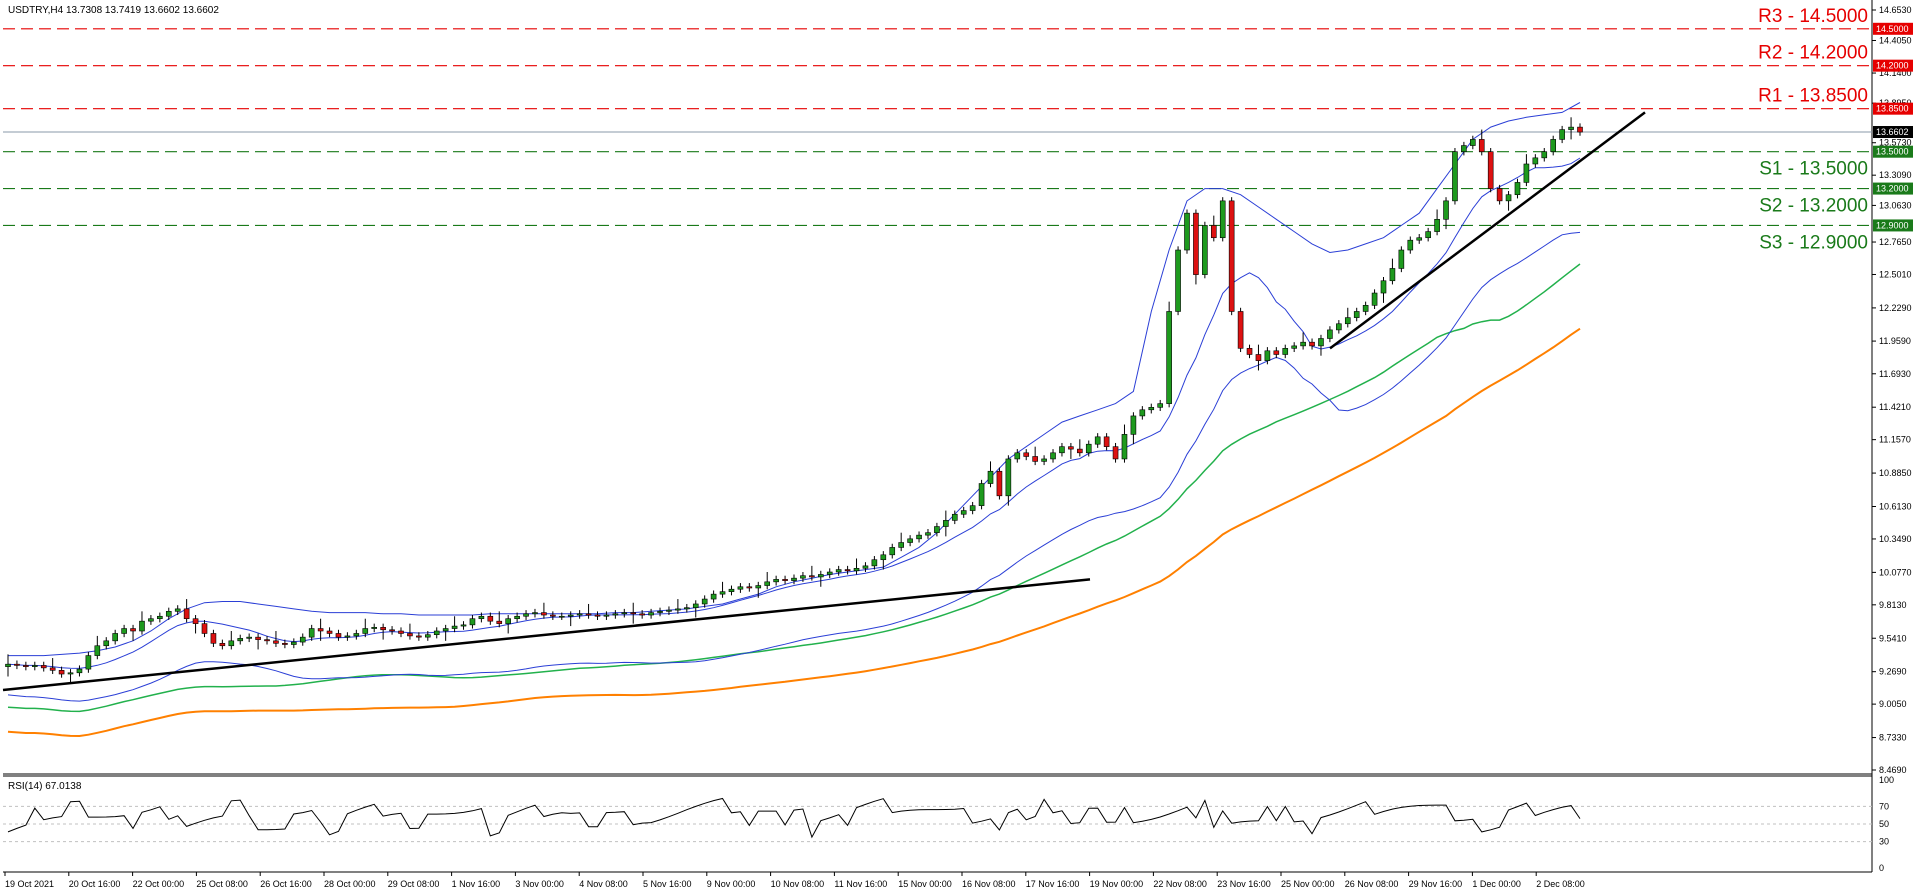  What do you see at coordinates (1892, 225) in the screenshot?
I see `level-price-tag-text: 12.9000` at bounding box center [1892, 225].